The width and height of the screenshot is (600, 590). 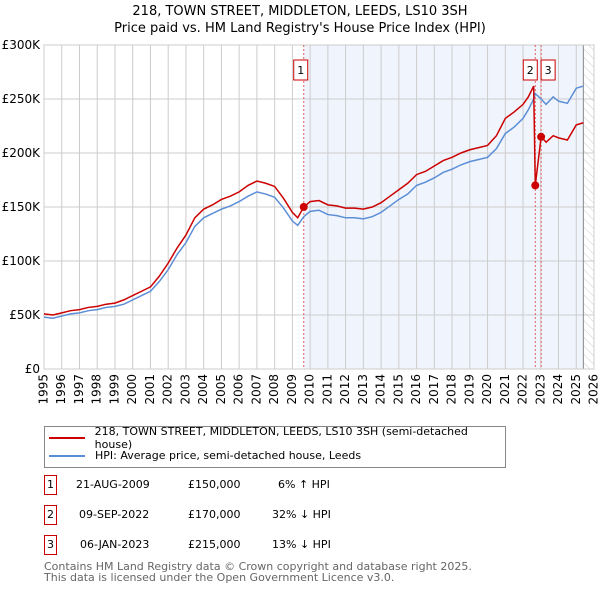 I want to click on x-tick-label: 2022, so click(x=523, y=389).